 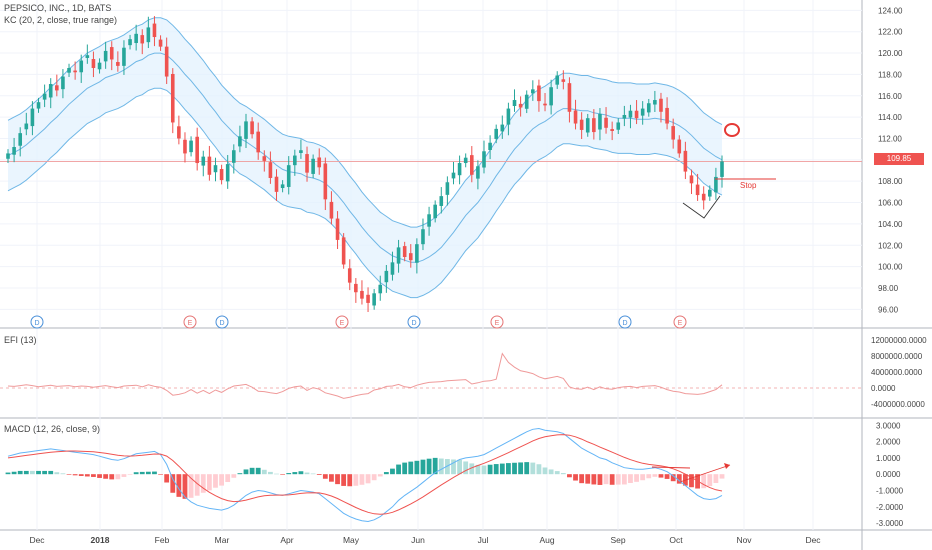 What do you see at coordinates (52, 429) in the screenshot?
I see `macd-legend: MACD (12, 26, close, 9)` at bounding box center [52, 429].